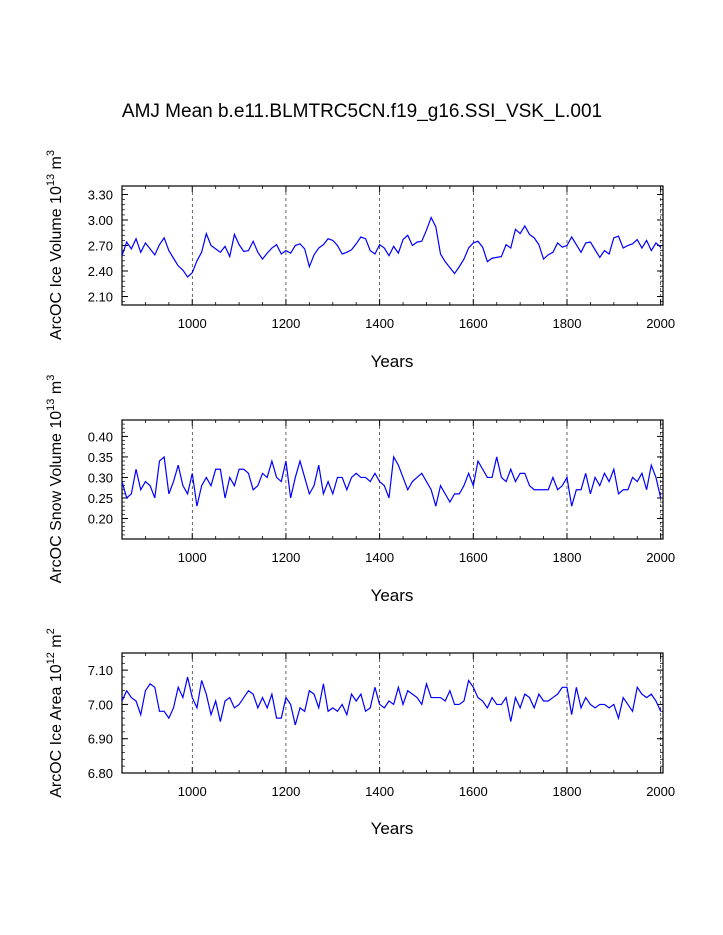 This screenshot has width=723, height=935. What do you see at coordinates (100, 436) in the screenshot?
I see `y-tick-label: 0.40` at bounding box center [100, 436].